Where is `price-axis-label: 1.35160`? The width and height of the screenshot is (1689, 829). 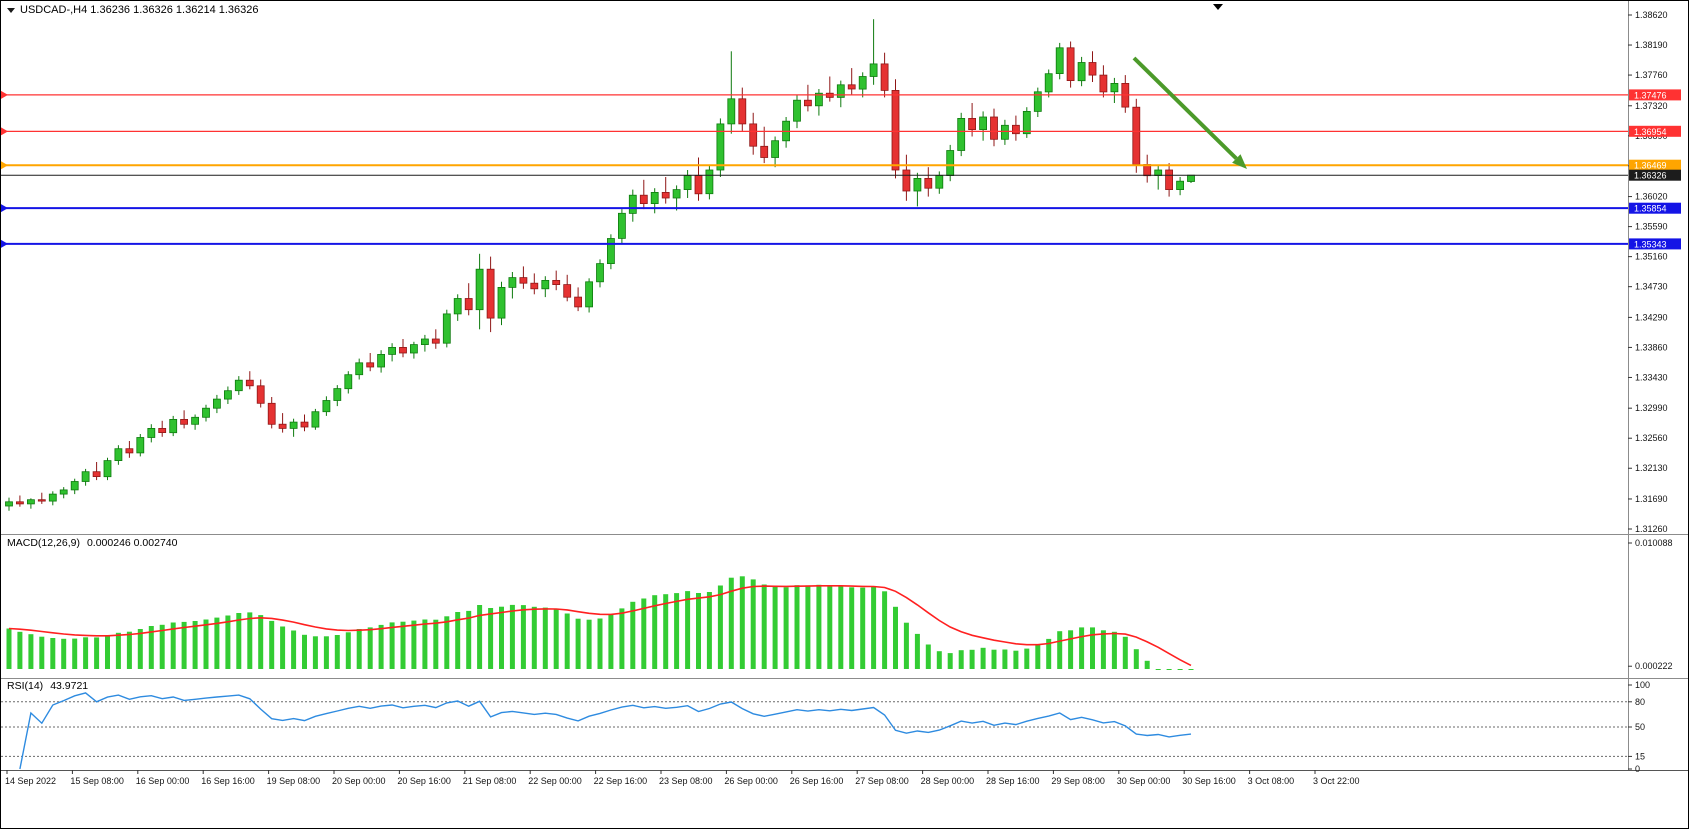
price-axis-label: 1.35160 is located at coordinates (1651, 257).